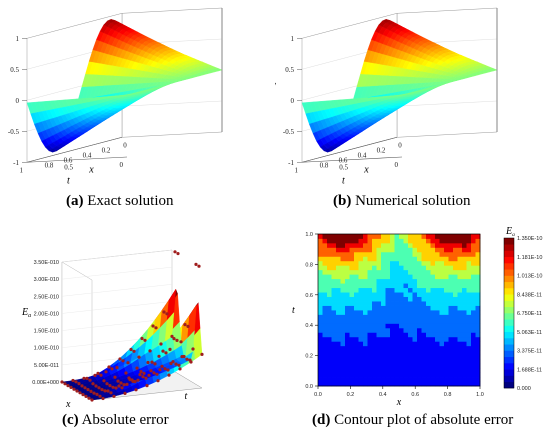  What do you see at coordinates (309, 357) in the screenshot?
I see `y-tick-label: 0.2` at bounding box center [309, 357].